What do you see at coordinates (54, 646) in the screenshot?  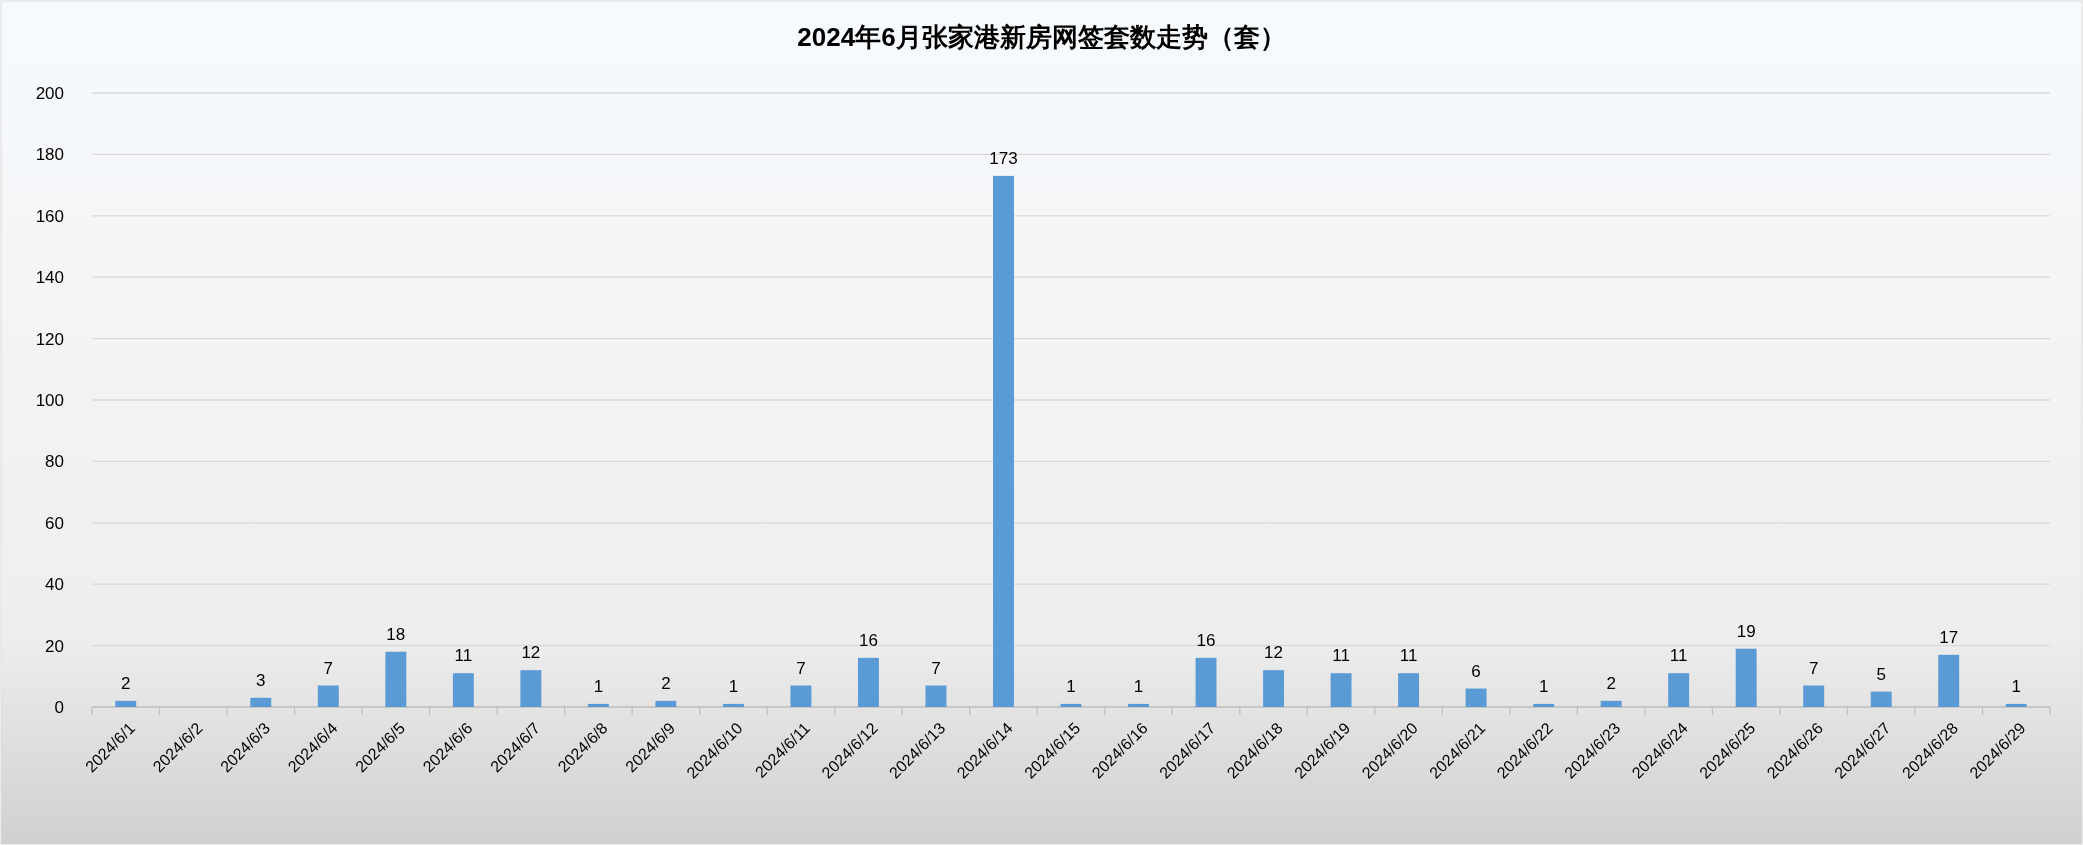 I see `y-tick-label: 20` at bounding box center [54, 646].